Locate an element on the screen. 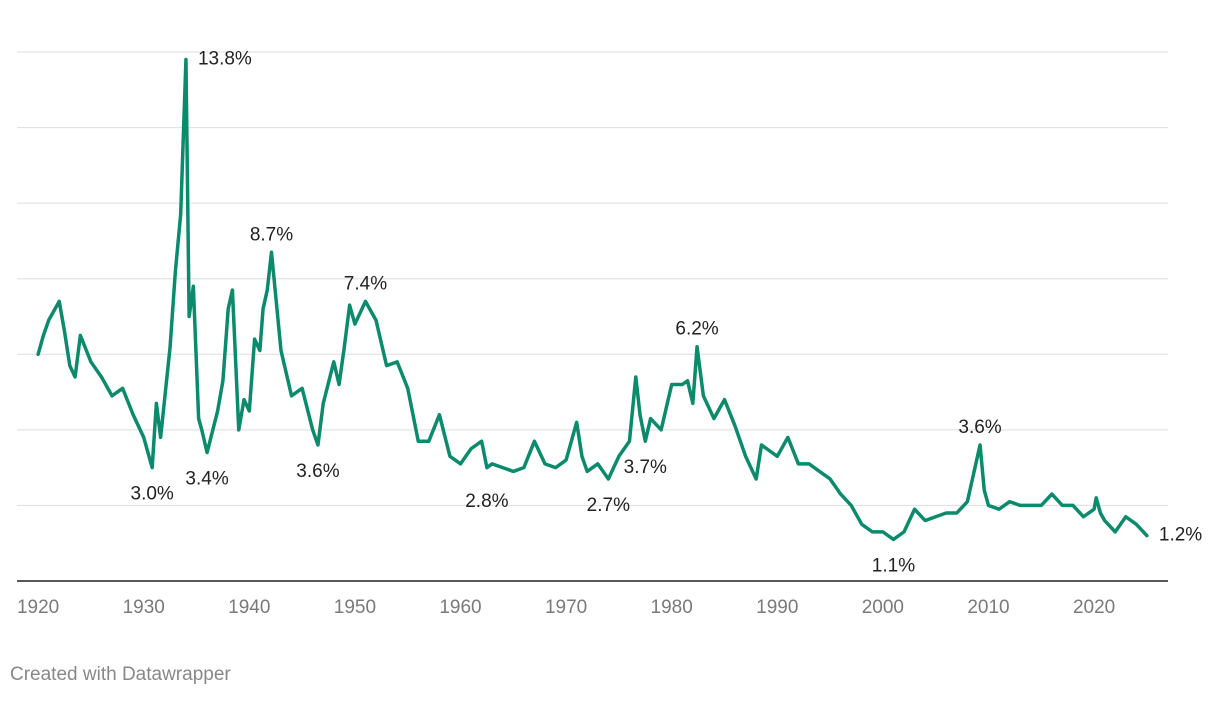 The image size is (1220, 703). annotation: 3.7% is located at coordinates (645, 467).